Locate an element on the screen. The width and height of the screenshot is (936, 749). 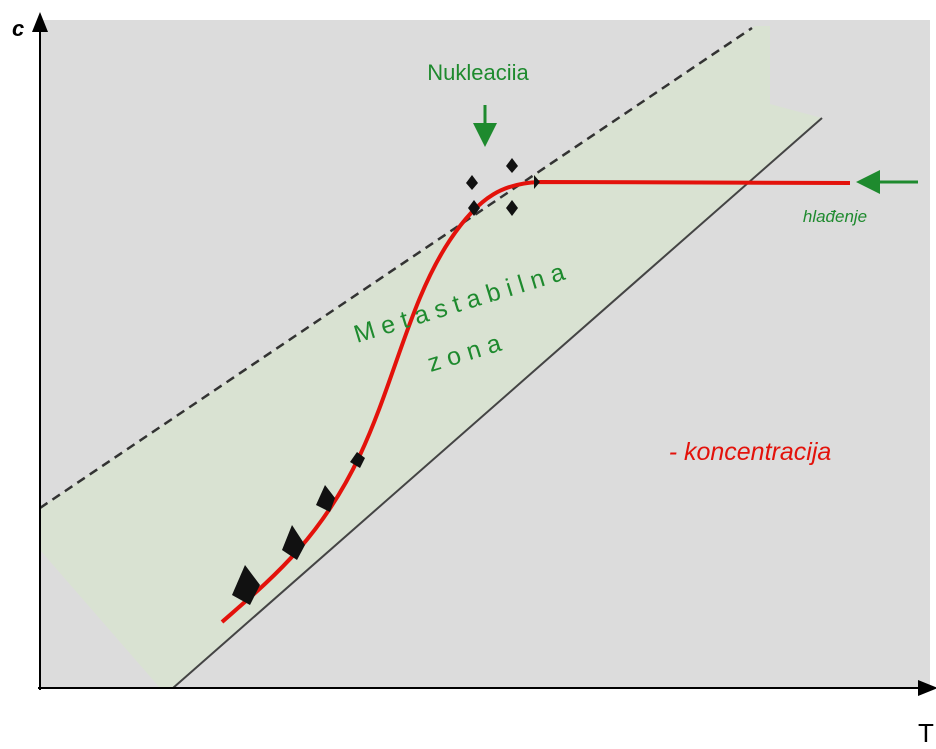
cooling-label: hlađenje is located at coordinates (835, 216).